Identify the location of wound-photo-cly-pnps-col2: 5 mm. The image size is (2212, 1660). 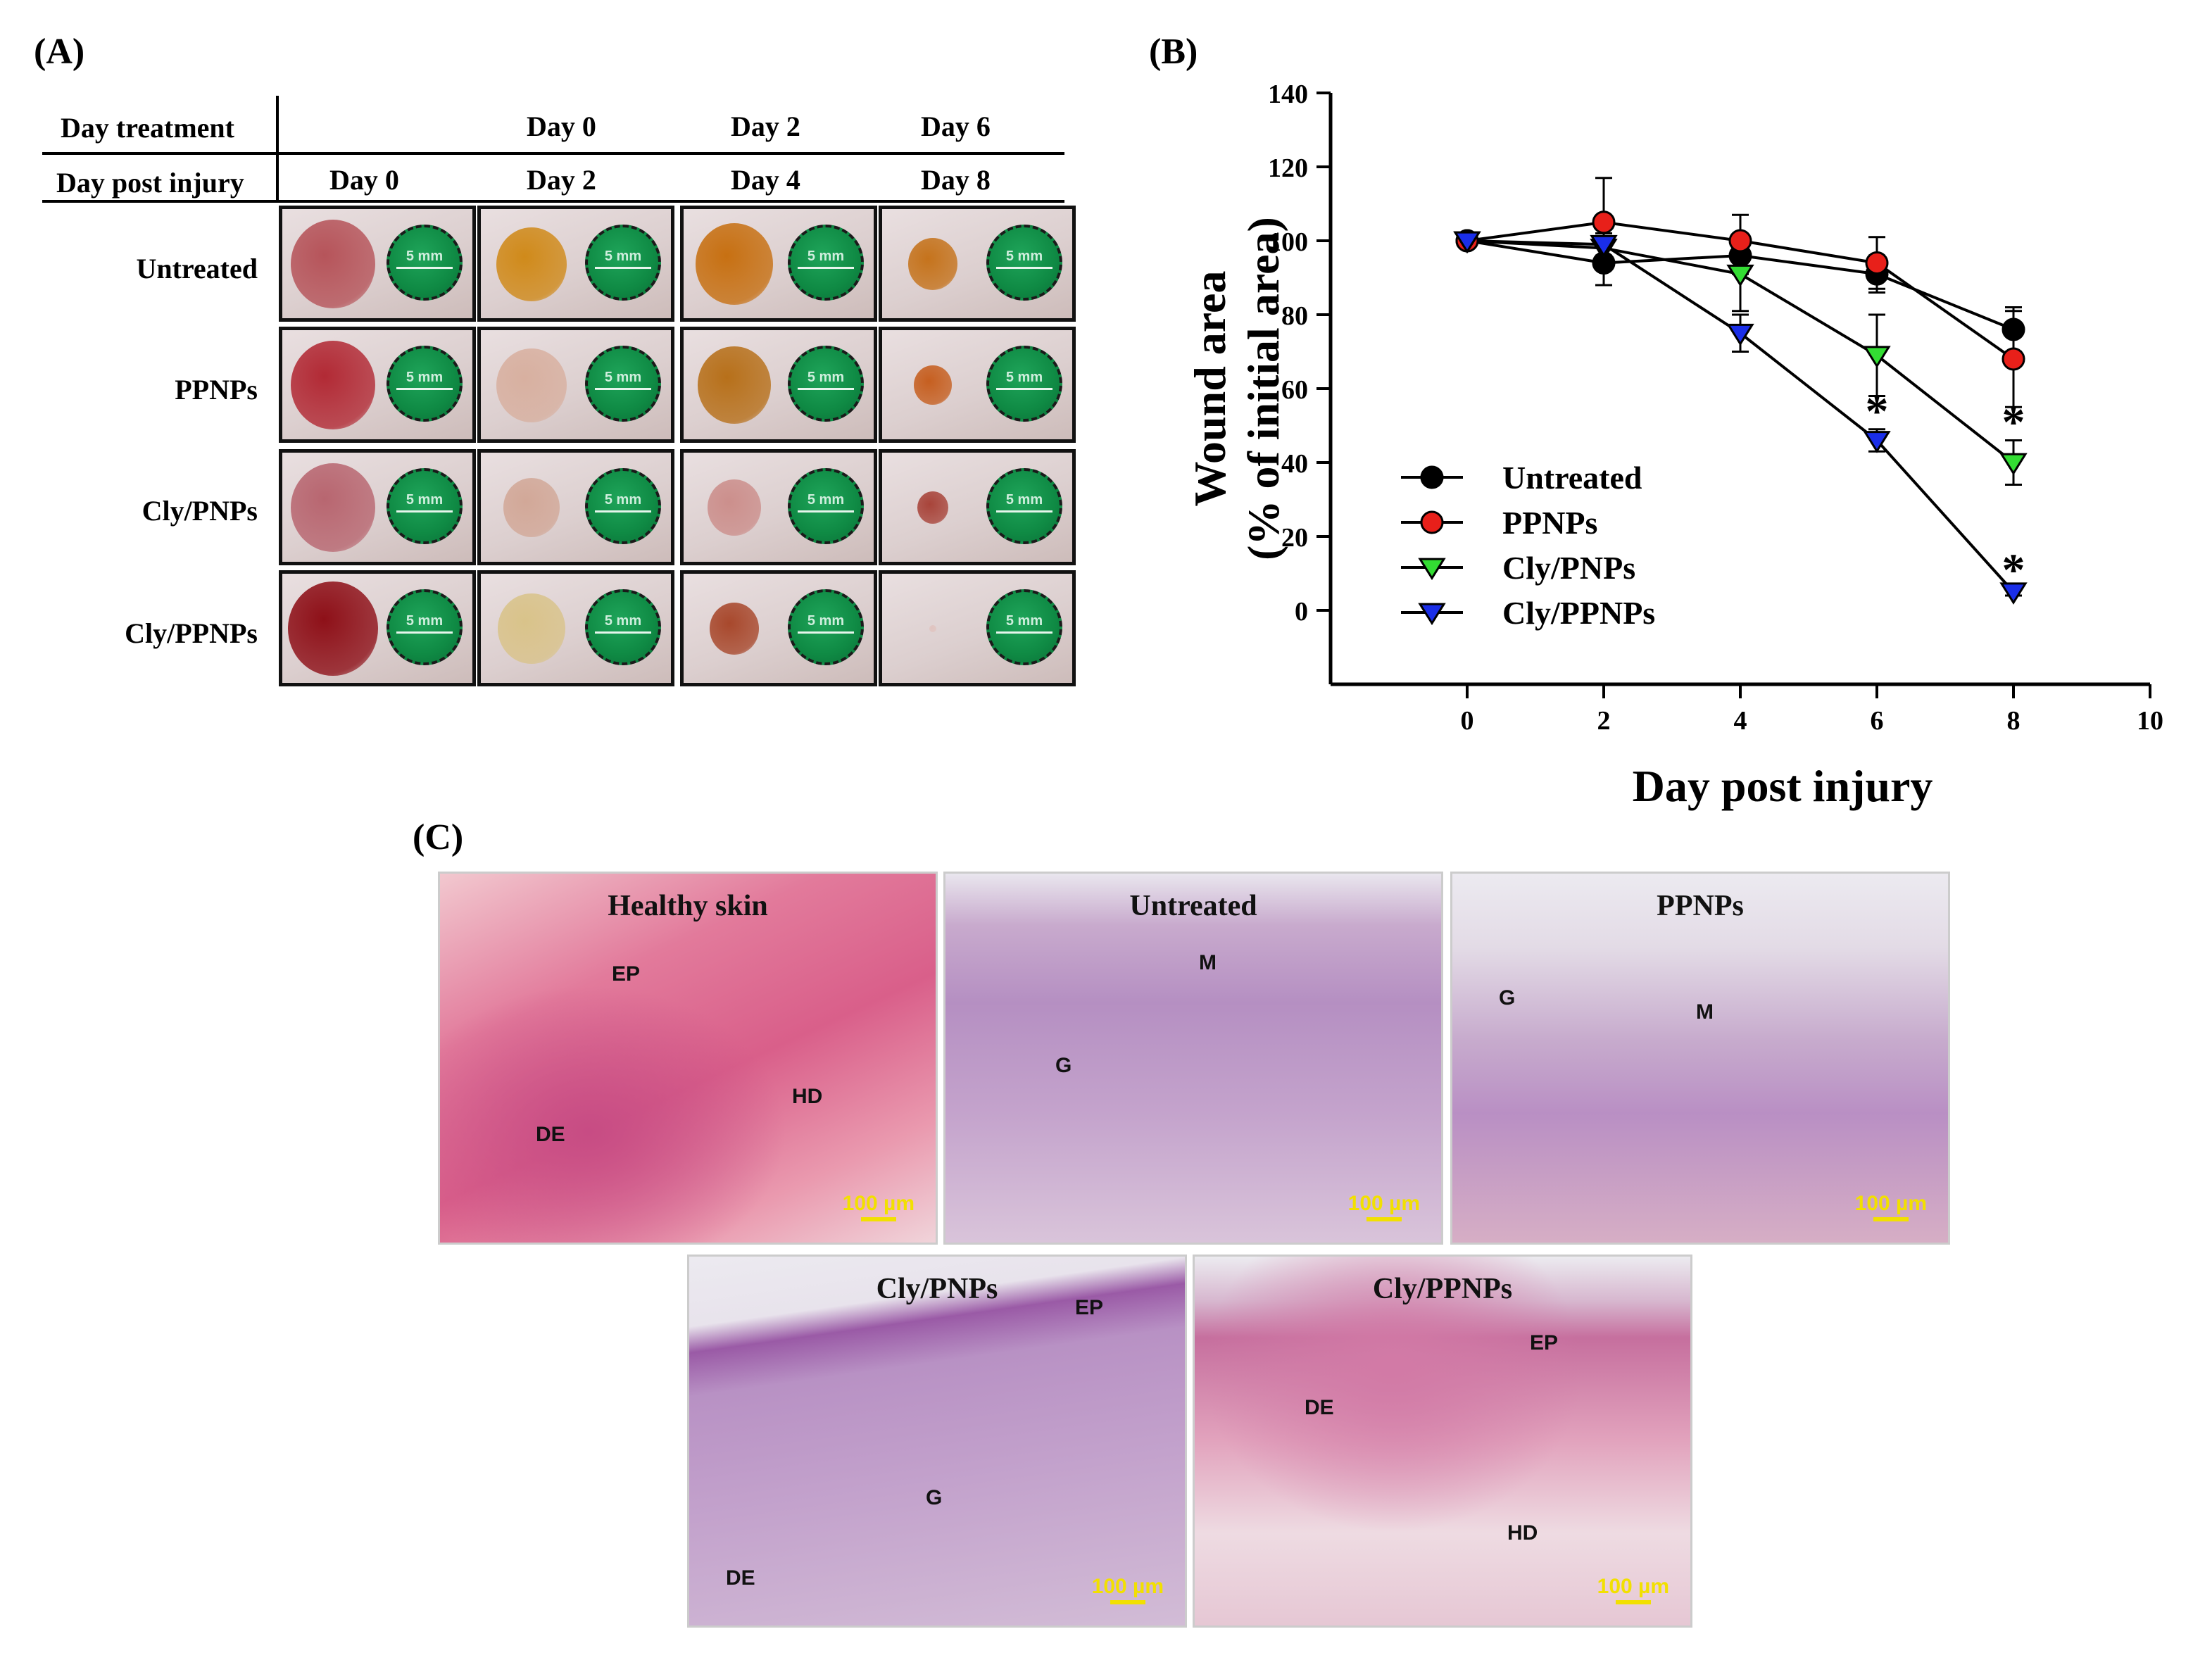
(575, 507).